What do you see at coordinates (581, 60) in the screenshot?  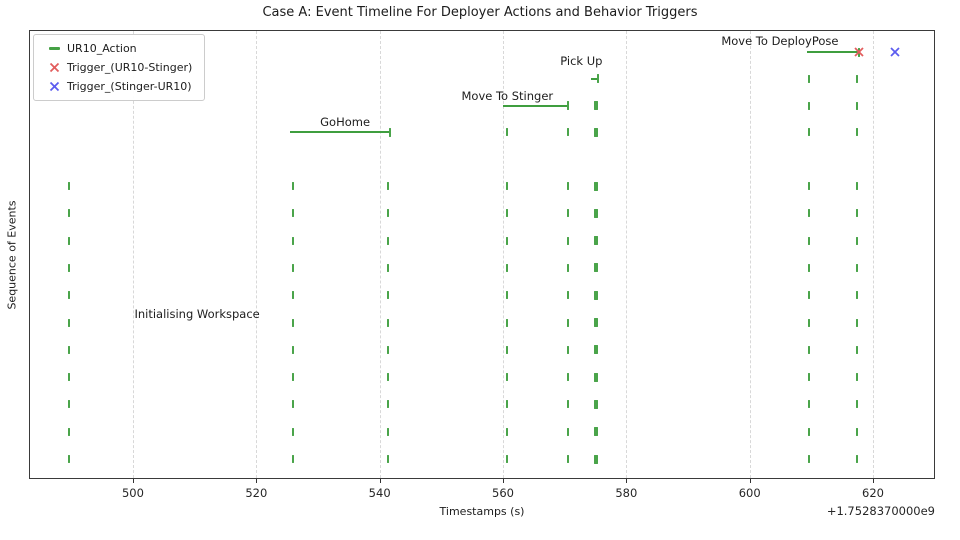 I see `action-label-pick-up: Pick Up` at bounding box center [581, 60].